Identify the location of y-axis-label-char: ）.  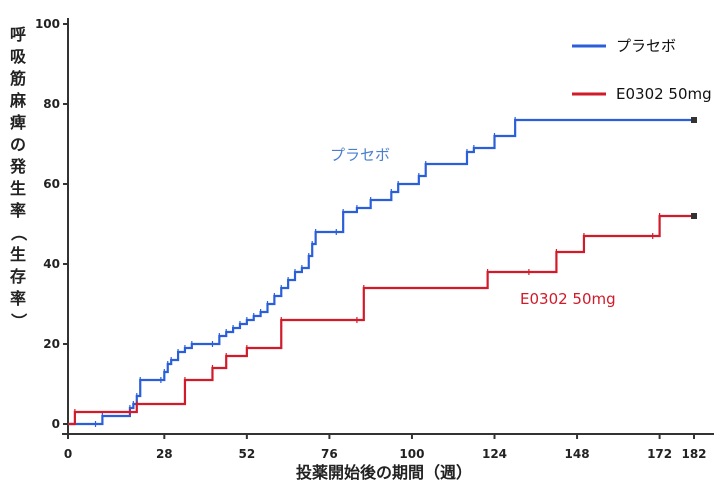
(18, 321).